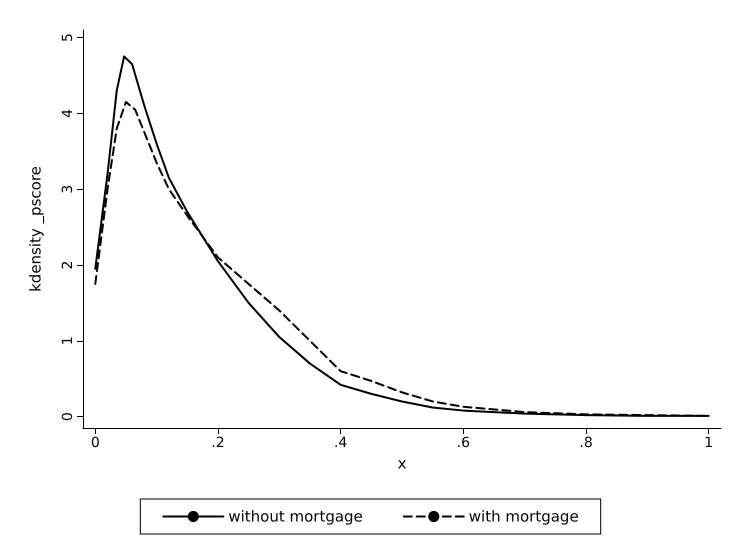  I want to click on y-tick-label: 2, so click(68, 265).